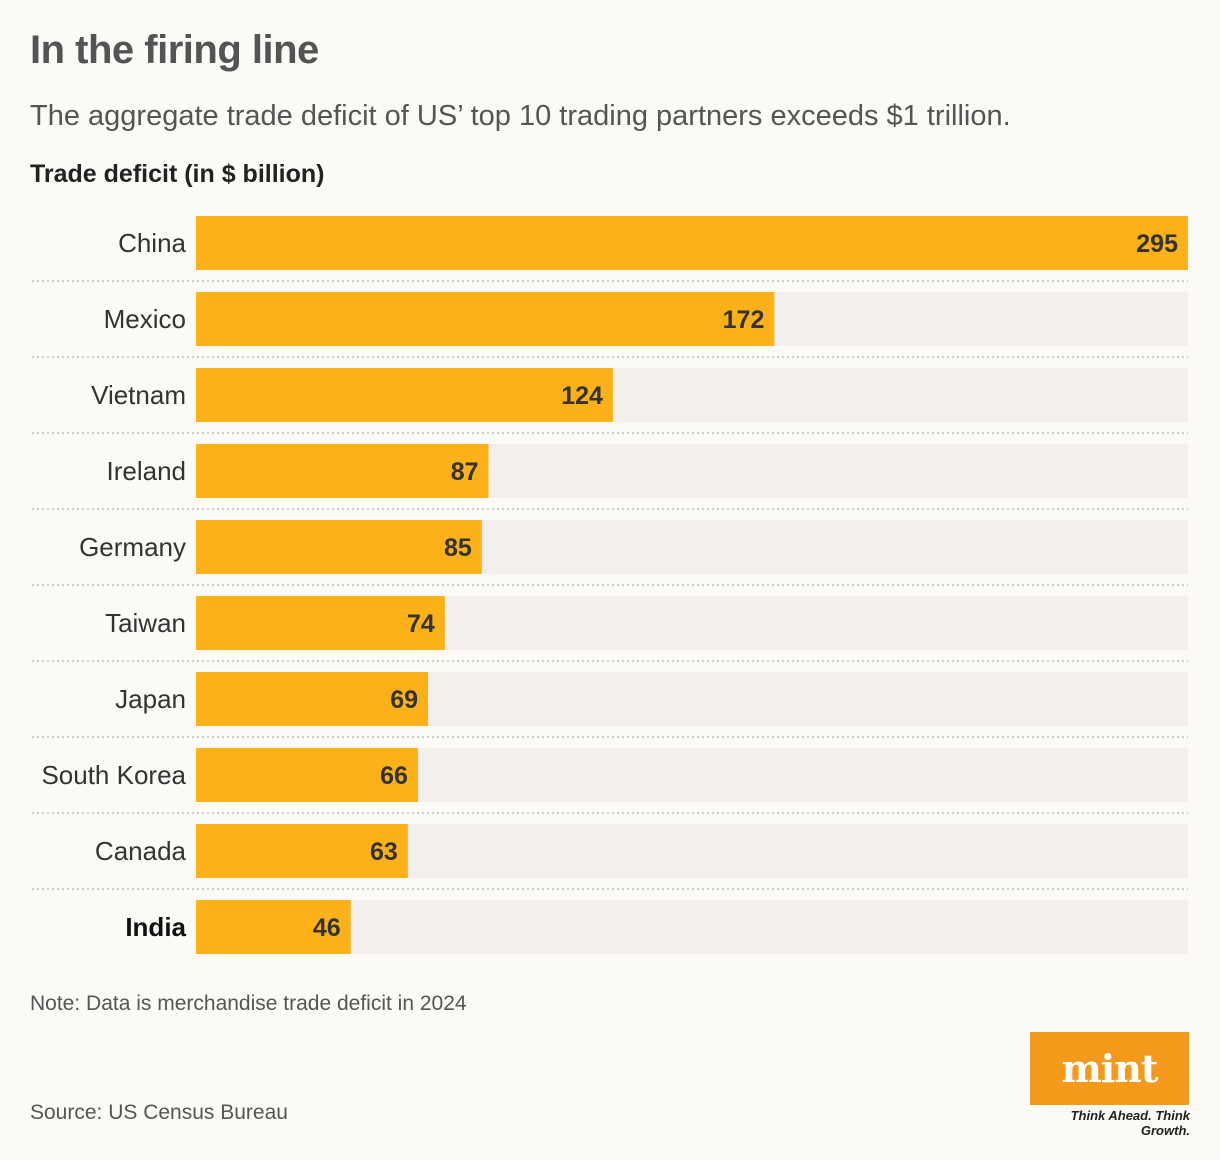  What do you see at coordinates (327, 928) in the screenshot?
I see `value-label-india: 46` at bounding box center [327, 928].